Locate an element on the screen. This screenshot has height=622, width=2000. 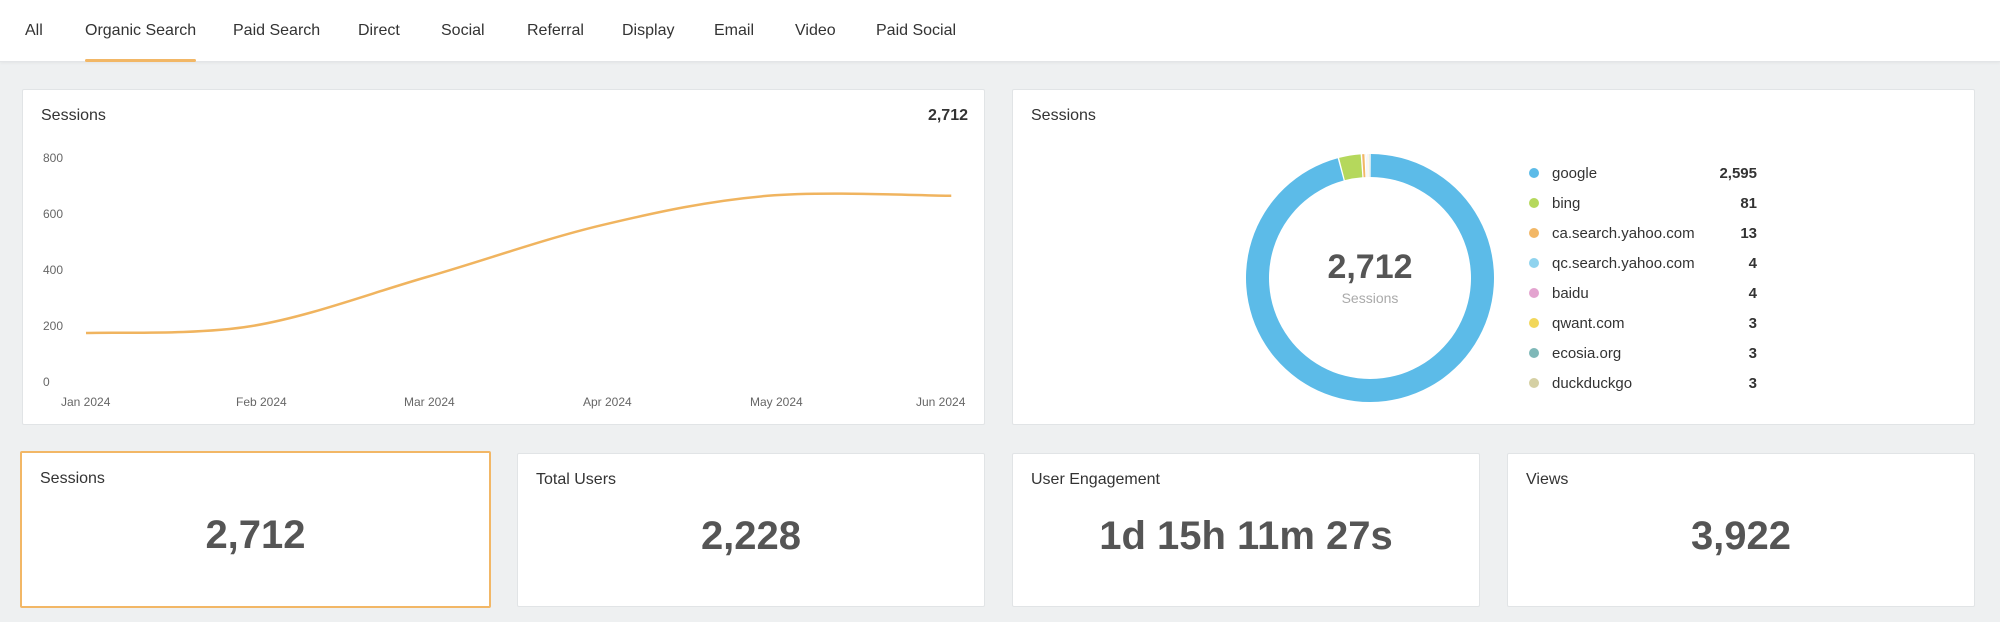
donut-slice-qc-search-yahoo-com is located at coordinates (1366, 166).